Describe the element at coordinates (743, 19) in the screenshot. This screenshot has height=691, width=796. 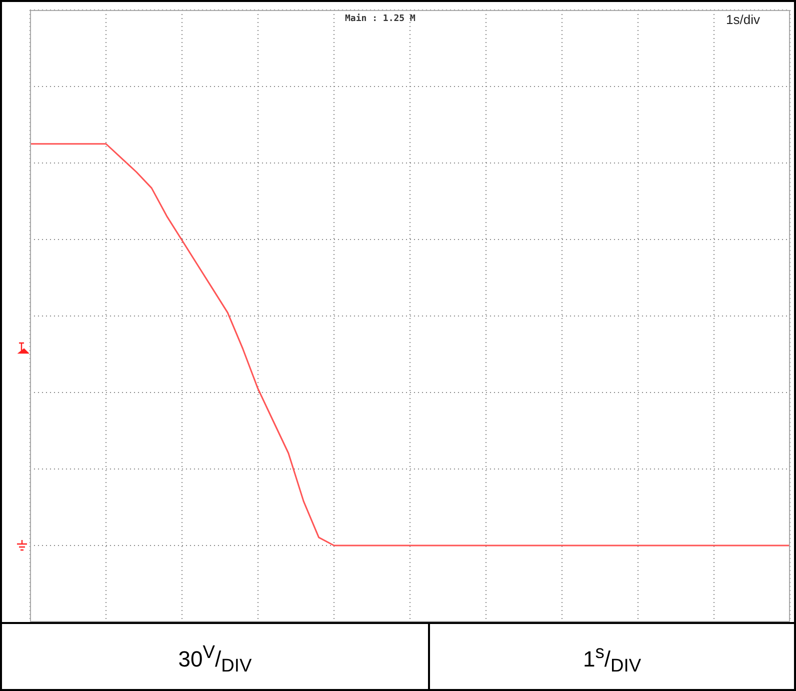
I see `text: 1s/div` at that location.